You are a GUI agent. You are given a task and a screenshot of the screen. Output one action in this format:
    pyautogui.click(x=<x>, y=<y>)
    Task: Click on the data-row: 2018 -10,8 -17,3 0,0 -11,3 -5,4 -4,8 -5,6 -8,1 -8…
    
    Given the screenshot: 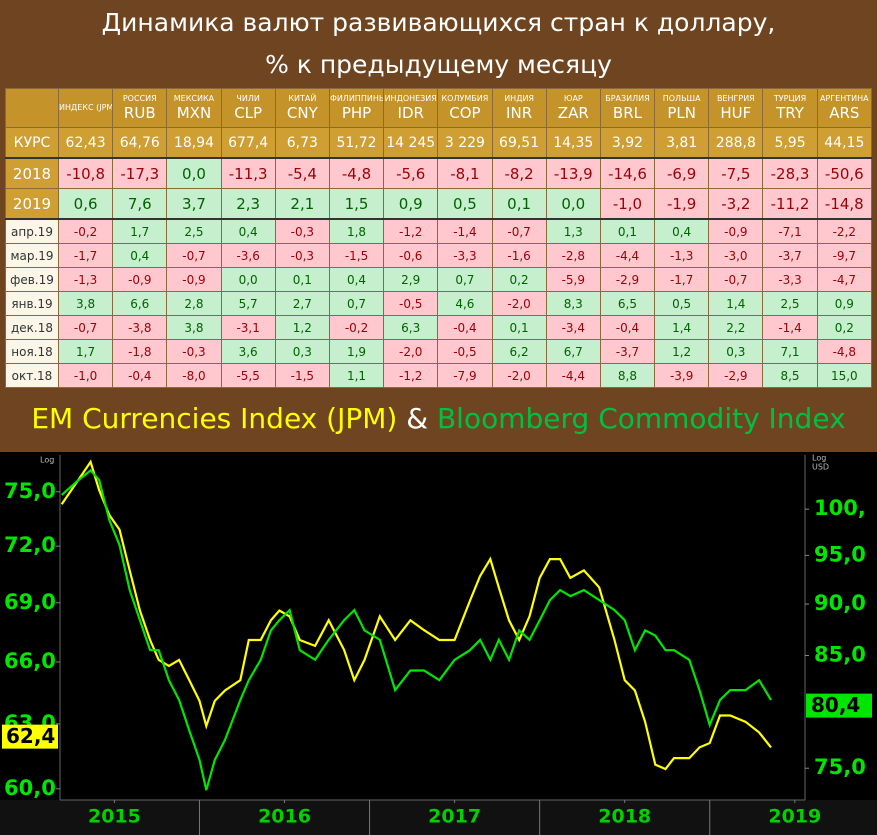 What is the action you would take?
    pyautogui.click(x=439, y=173)
    